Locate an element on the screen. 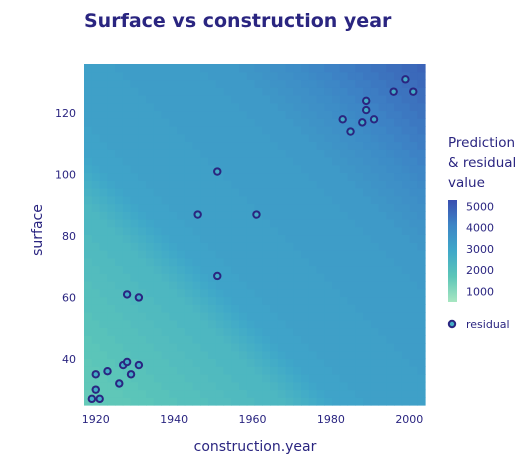 The width and height of the screenshot is (530, 467). colorbar-tick-label: 4000 is located at coordinates (480, 228).